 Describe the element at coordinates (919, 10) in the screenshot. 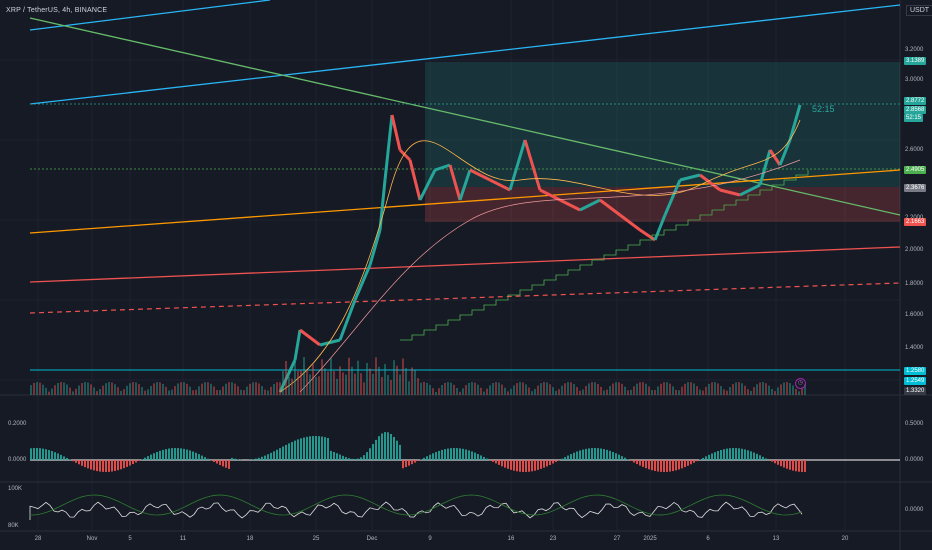

I see `currency-unit-badge: USDT` at that location.